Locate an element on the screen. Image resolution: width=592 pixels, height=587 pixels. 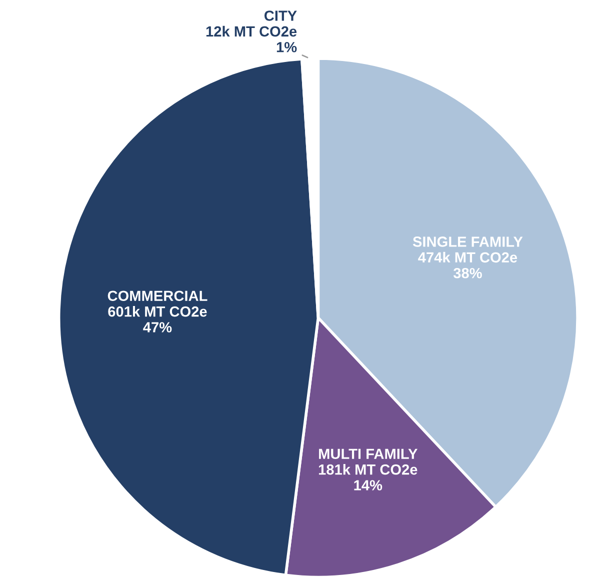
data-label: 601k MT CO2e 47% is located at coordinates (157, 319).